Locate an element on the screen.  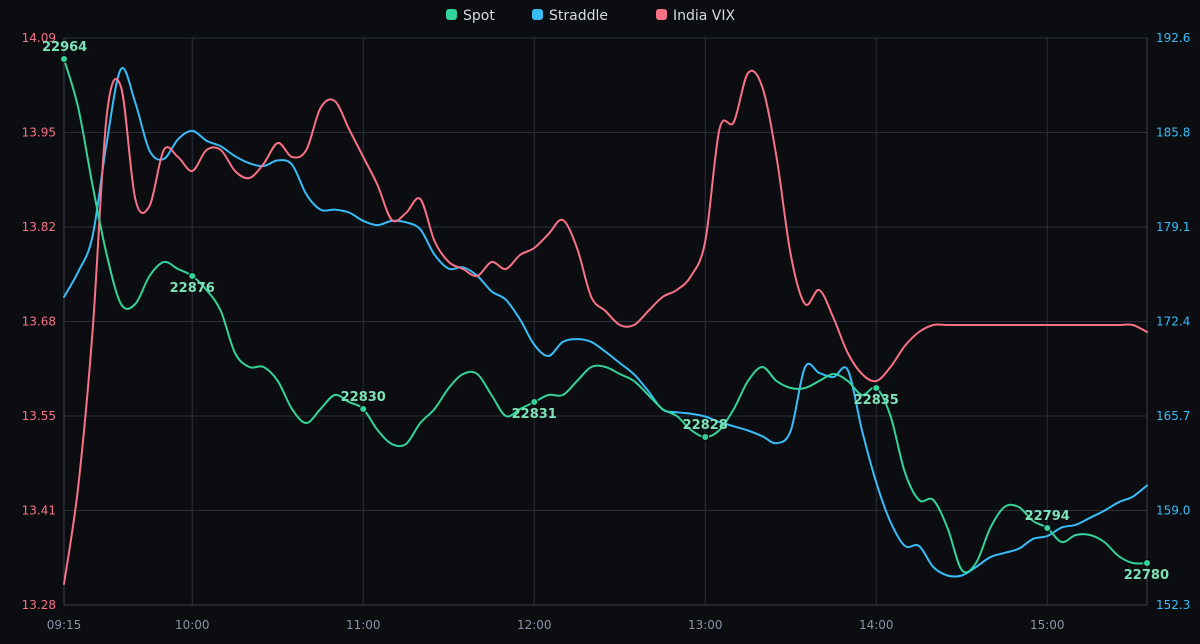
legend: Spot Straddle India VIX is located at coordinates (591, 16).